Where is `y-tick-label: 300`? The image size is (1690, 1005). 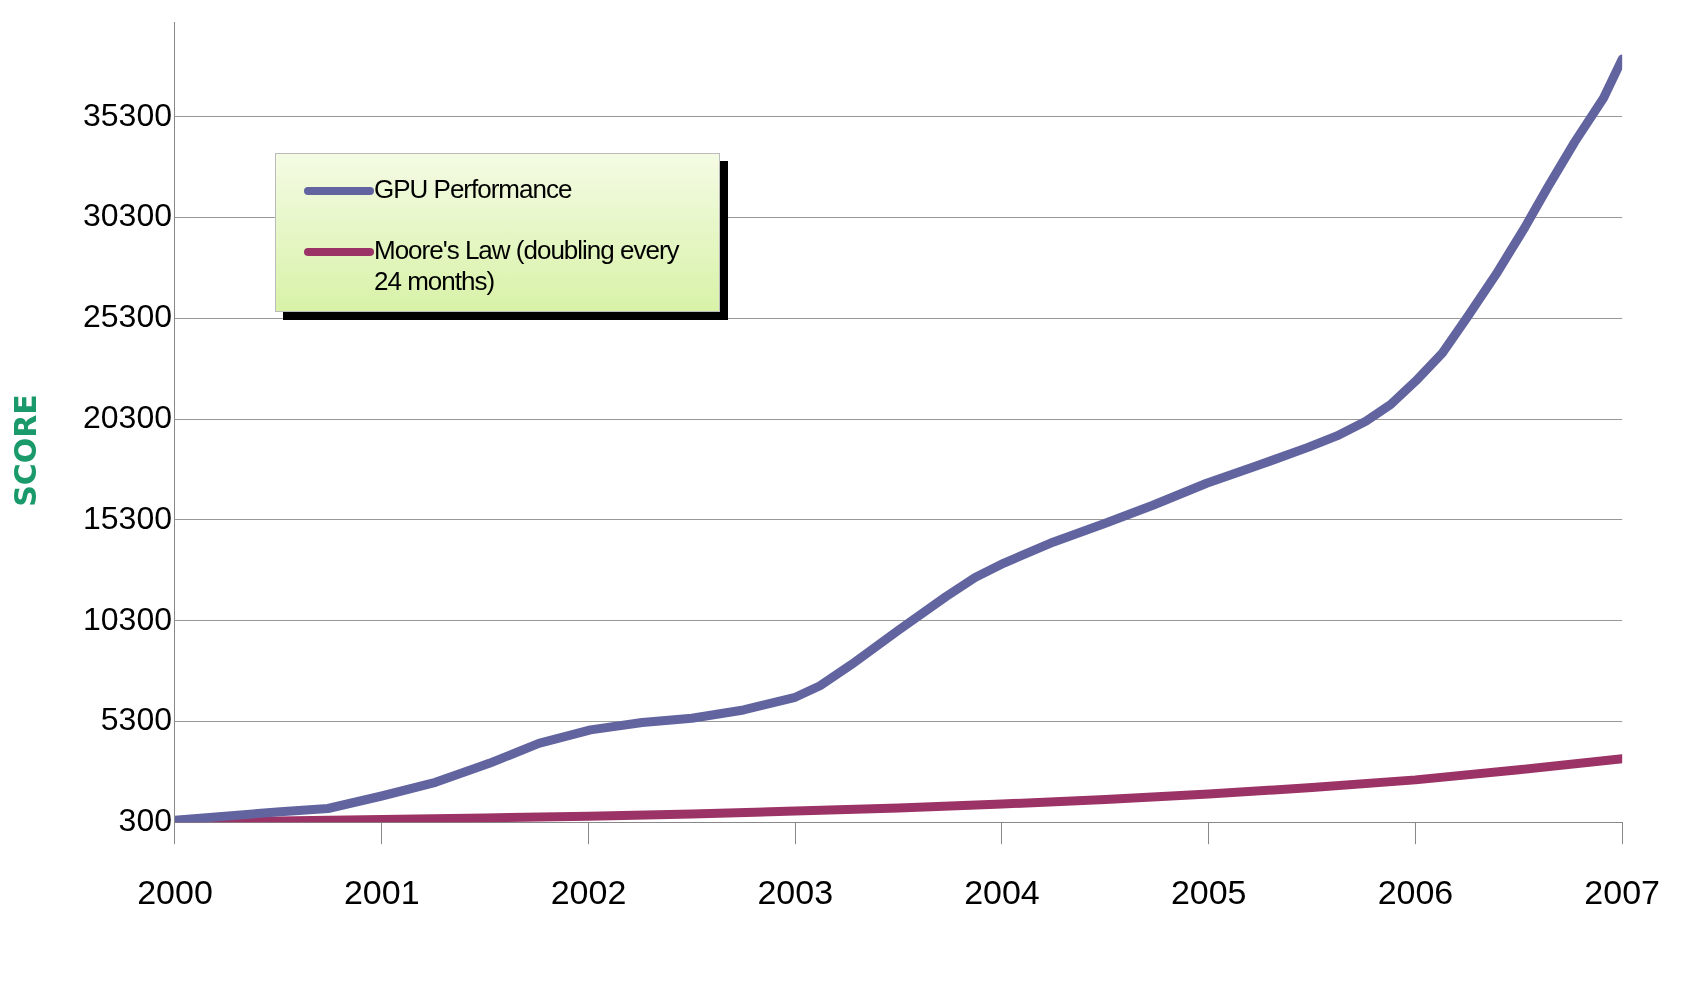 y-tick-label: 300 is located at coordinates (145, 820).